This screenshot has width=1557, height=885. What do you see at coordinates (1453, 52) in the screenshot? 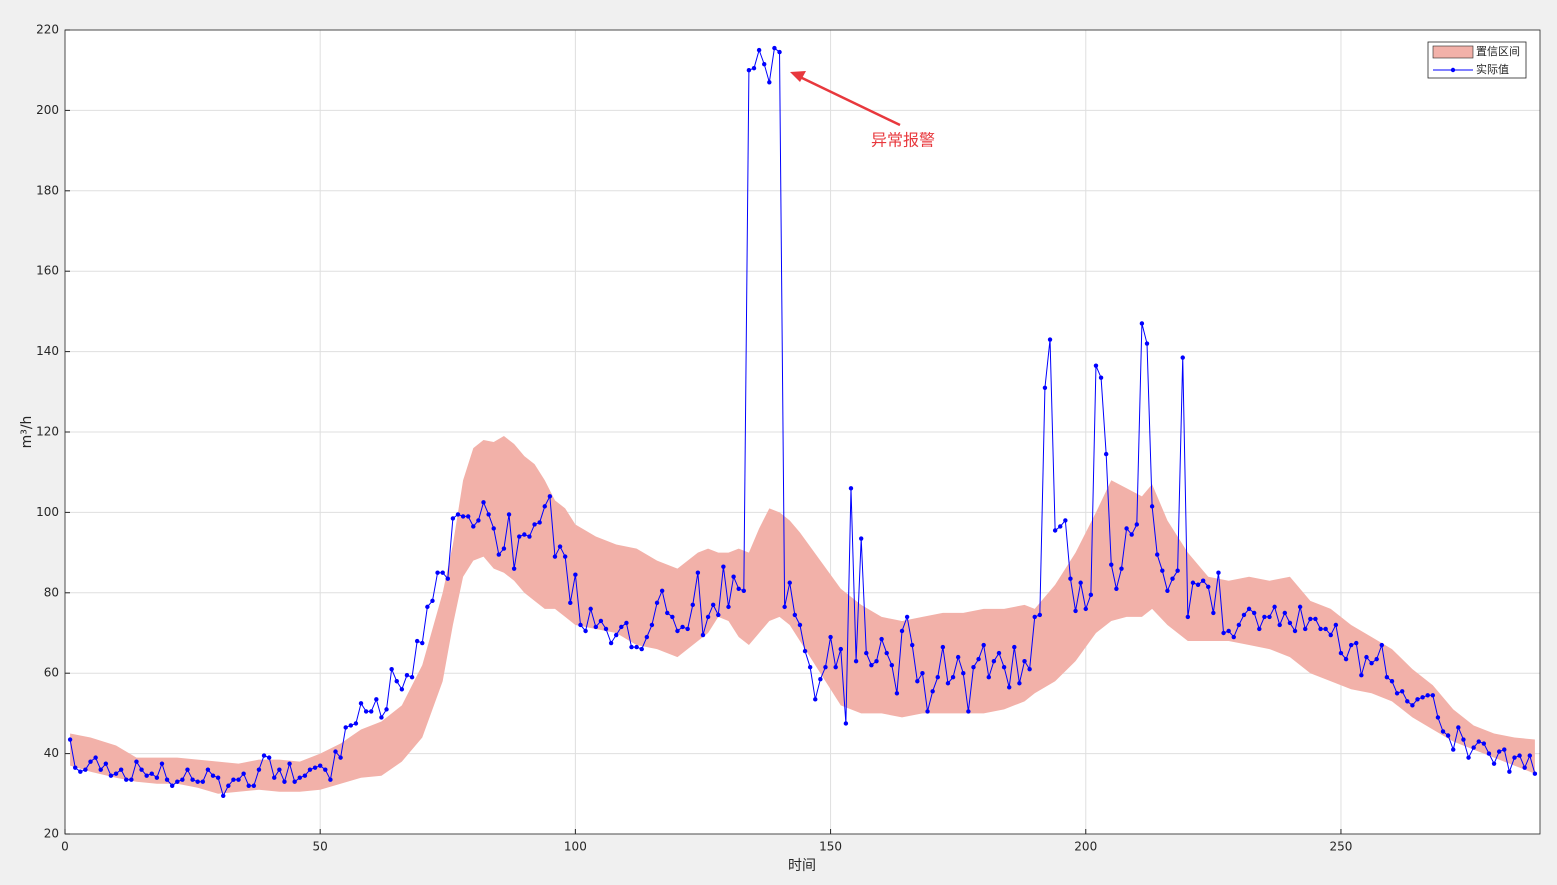
I see `legend-swatch` at bounding box center [1453, 52].